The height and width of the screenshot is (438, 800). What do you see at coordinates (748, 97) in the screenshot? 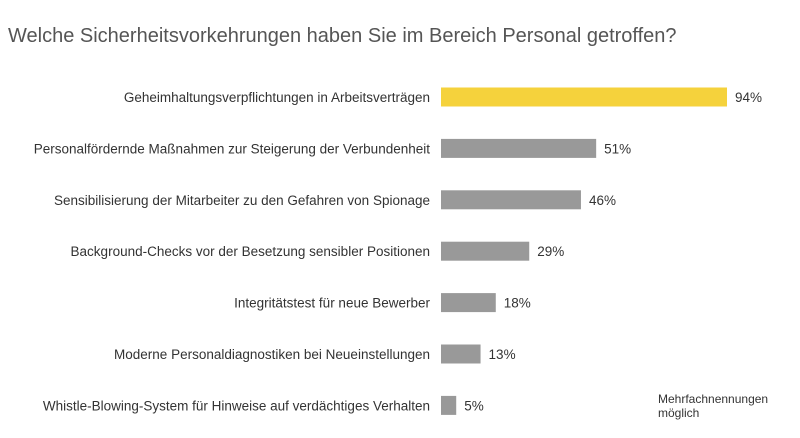
I see `value-label: 94%` at bounding box center [748, 97].